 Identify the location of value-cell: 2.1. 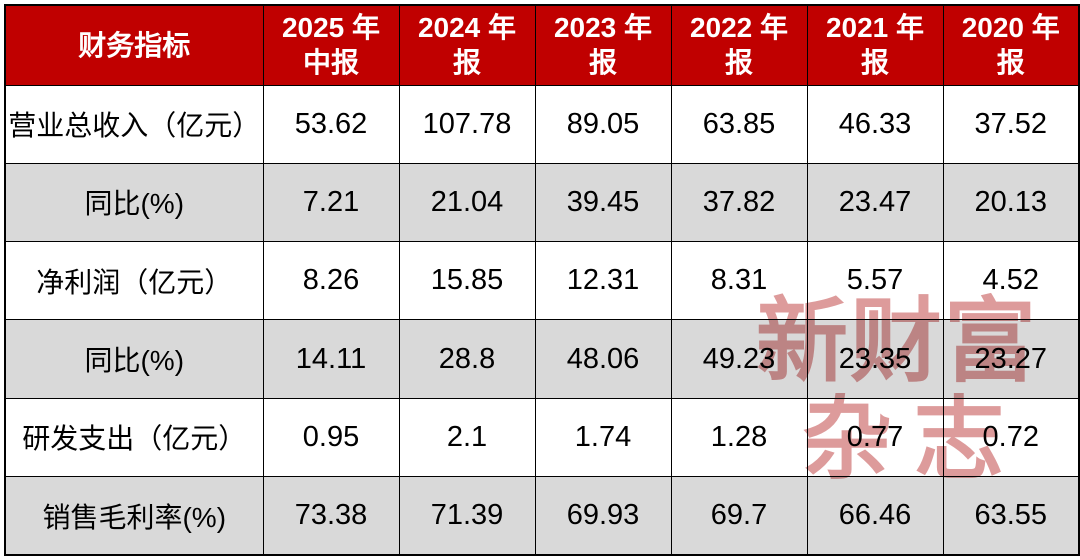
(467, 437).